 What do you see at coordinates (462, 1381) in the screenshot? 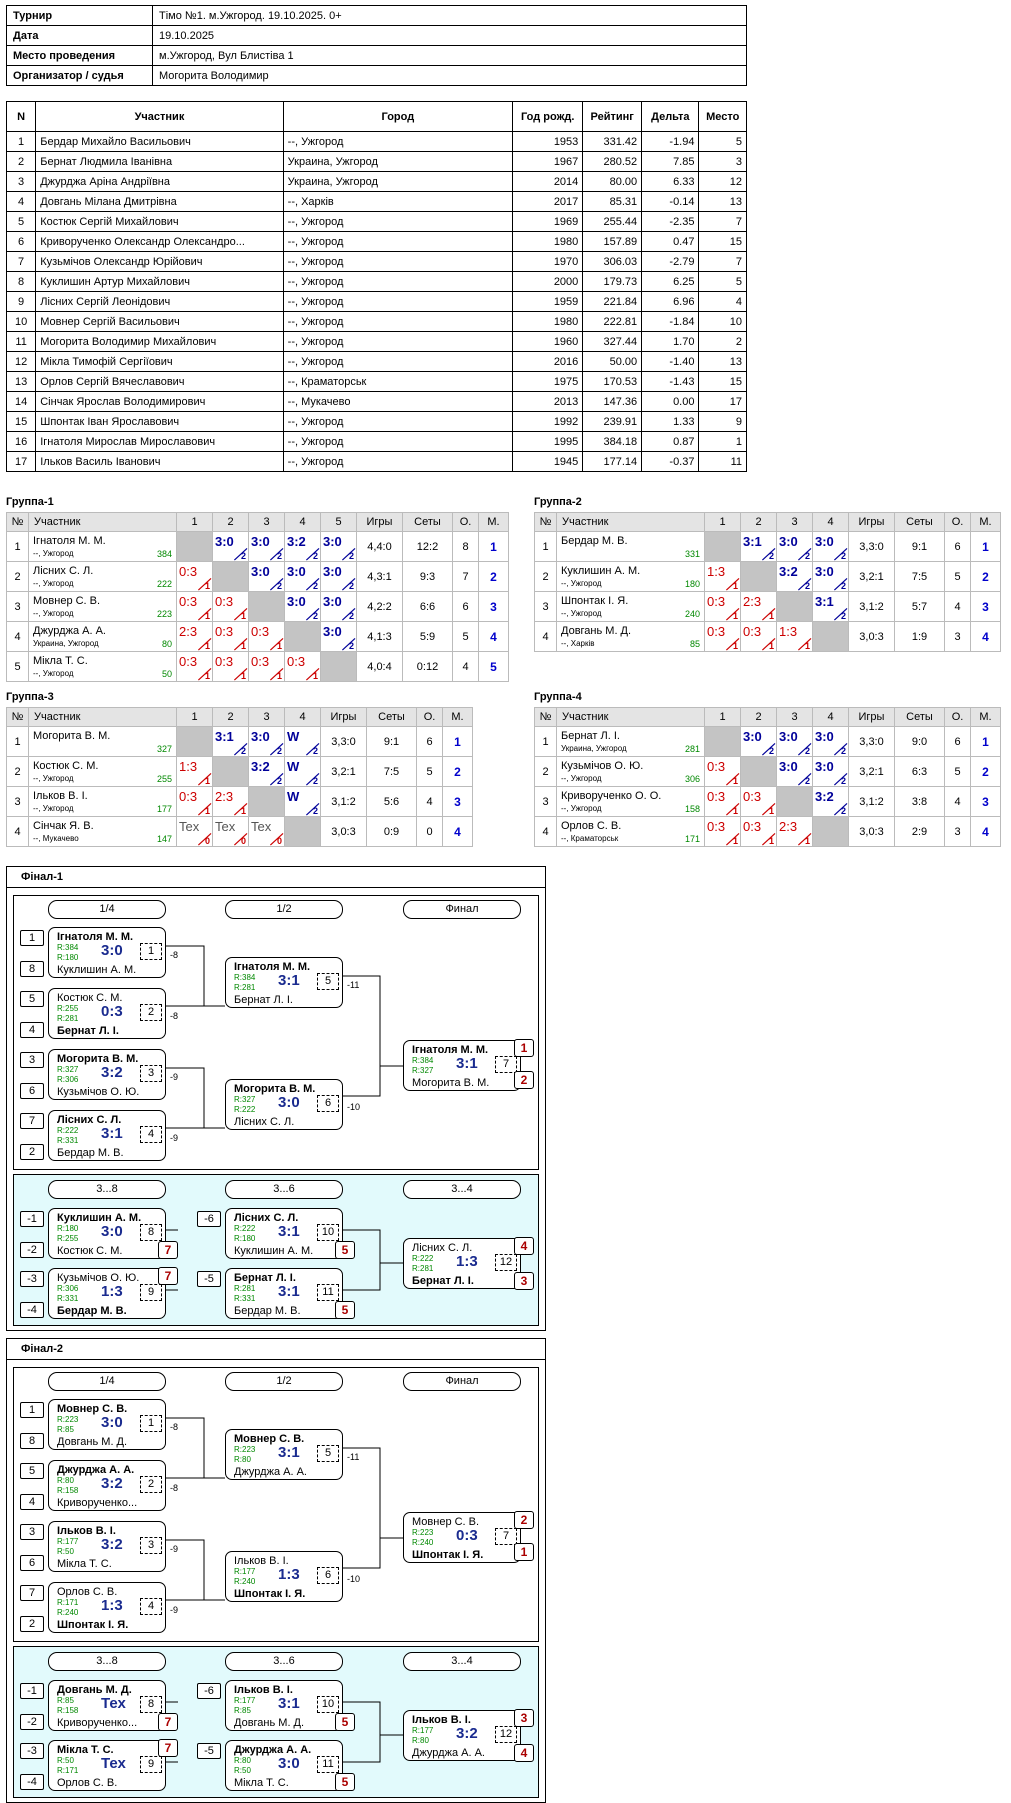
I see `round-label: Финал` at bounding box center [462, 1381].